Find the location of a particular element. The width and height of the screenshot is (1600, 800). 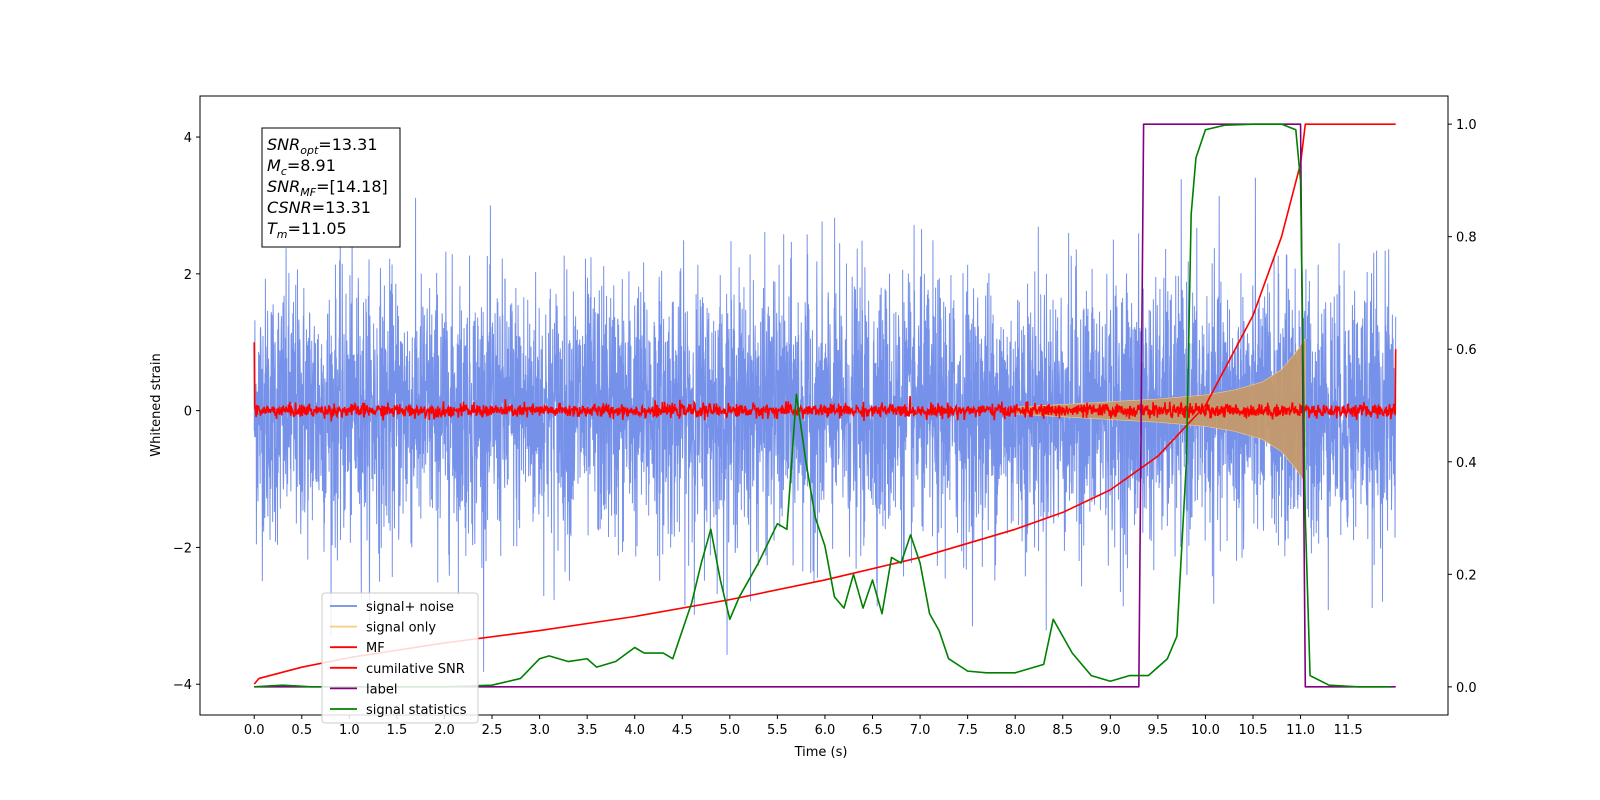

y-left-tick-label: 2 is located at coordinates (188, 275).